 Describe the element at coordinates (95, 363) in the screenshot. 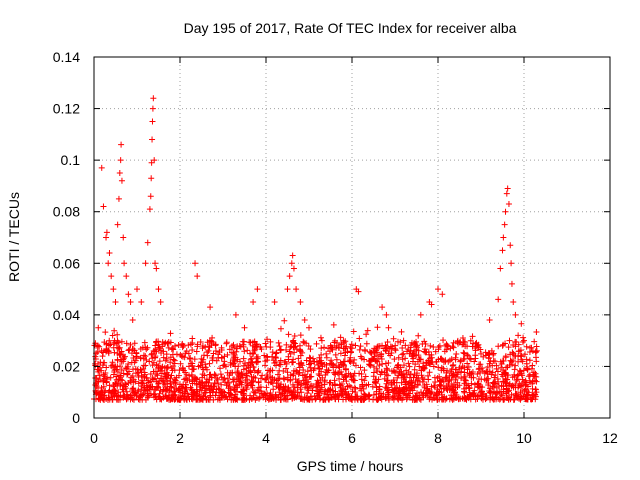

I see `data-point-2068` at that location.